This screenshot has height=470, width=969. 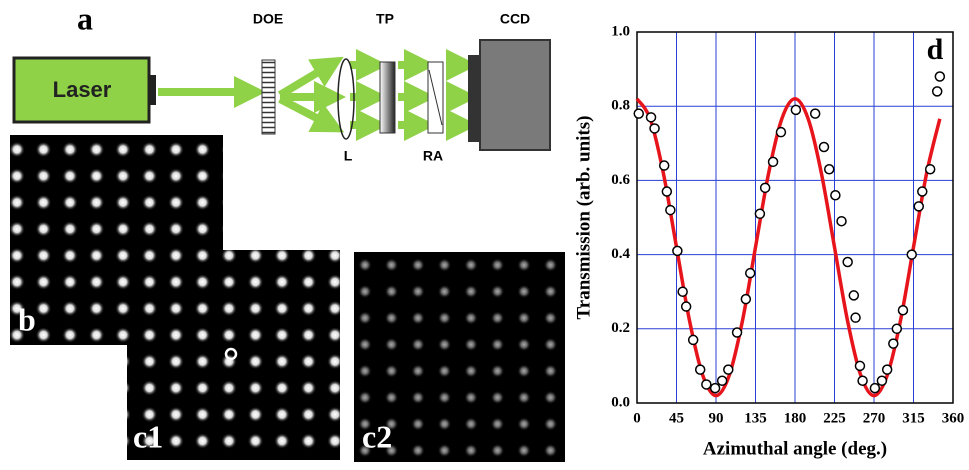 I want to click on y-tick-label: 0.8, so click(x=620, y=106).